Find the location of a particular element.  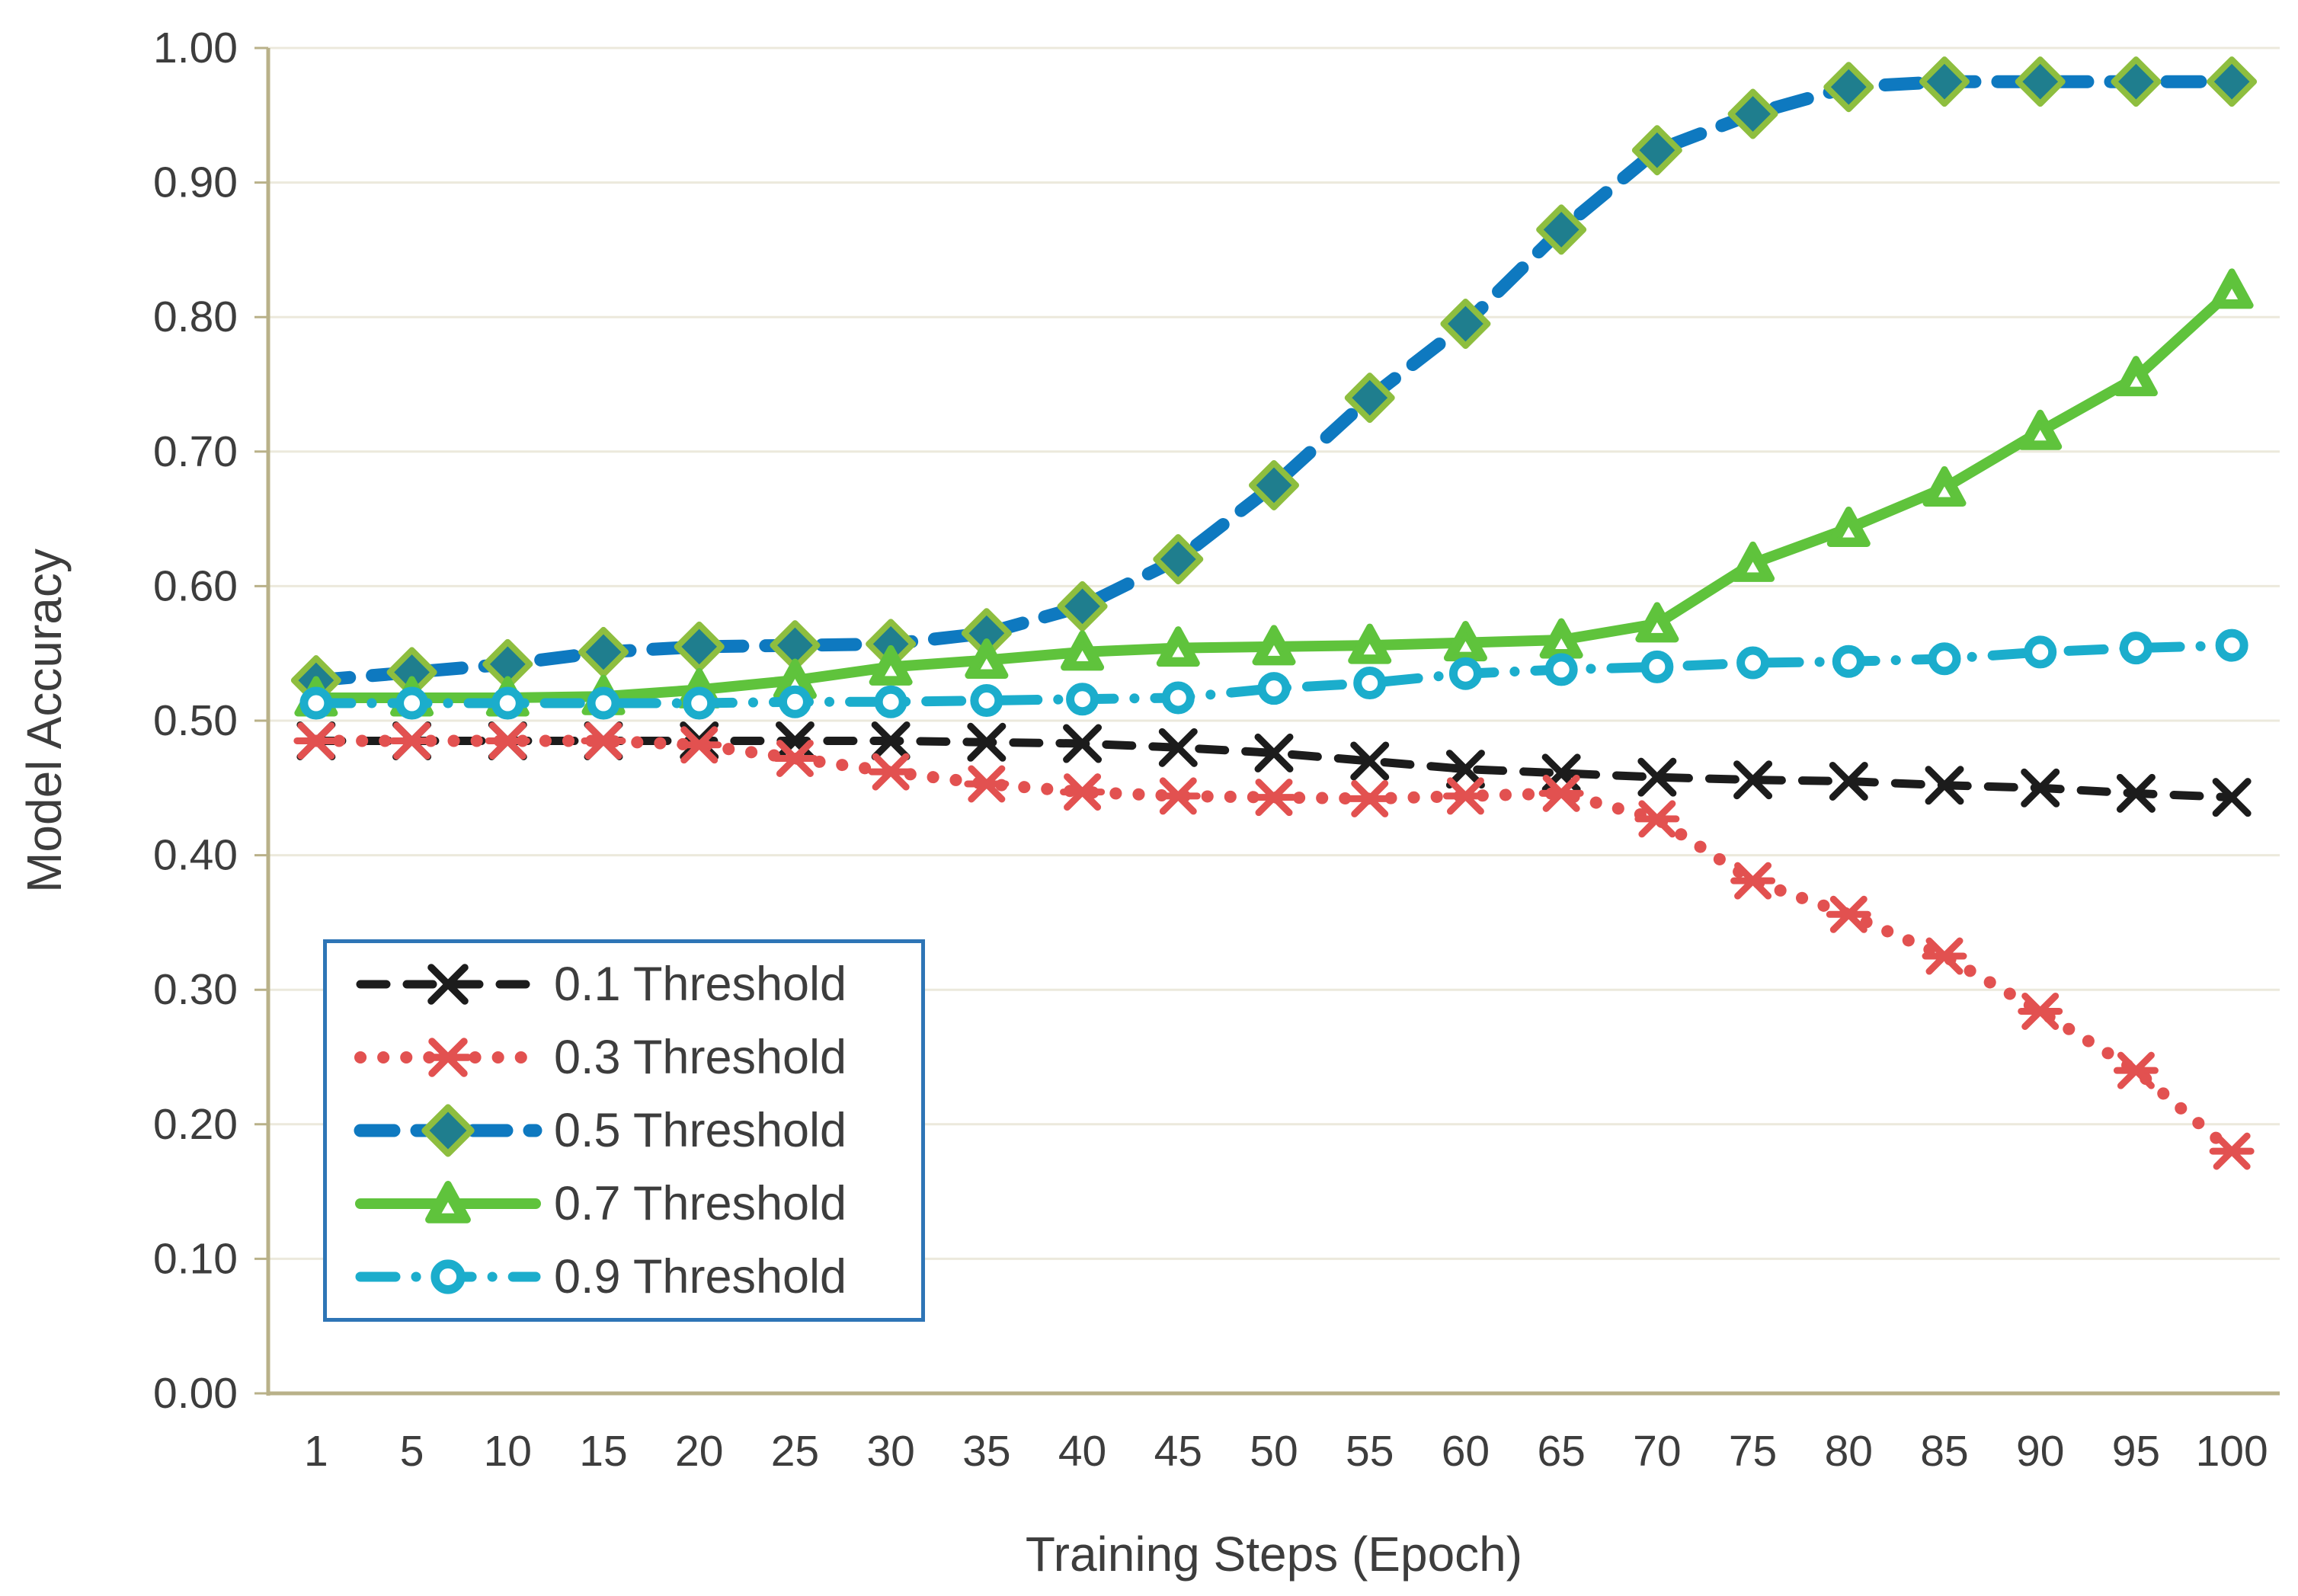

x-tick-label: 75 is located at coordinates (1753, 1451).